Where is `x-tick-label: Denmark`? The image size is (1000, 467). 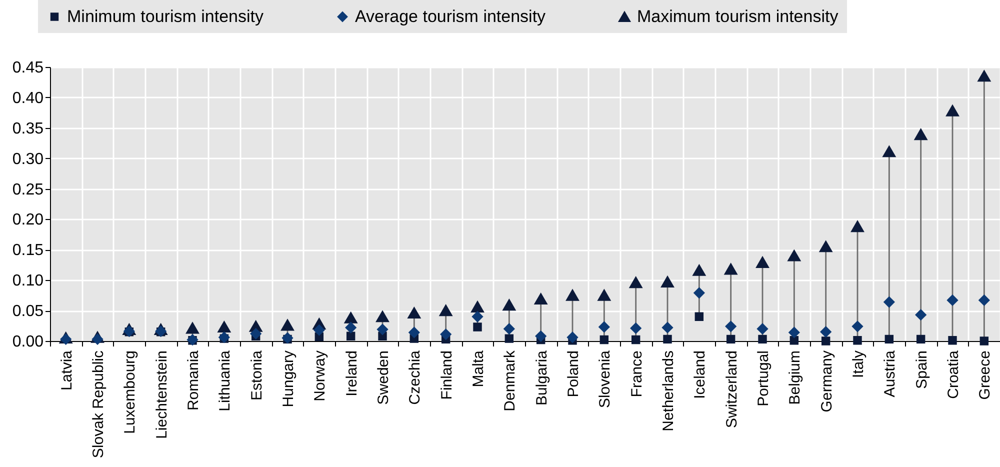
x-tick-label: Denmark is located at coordinates (510, 381).